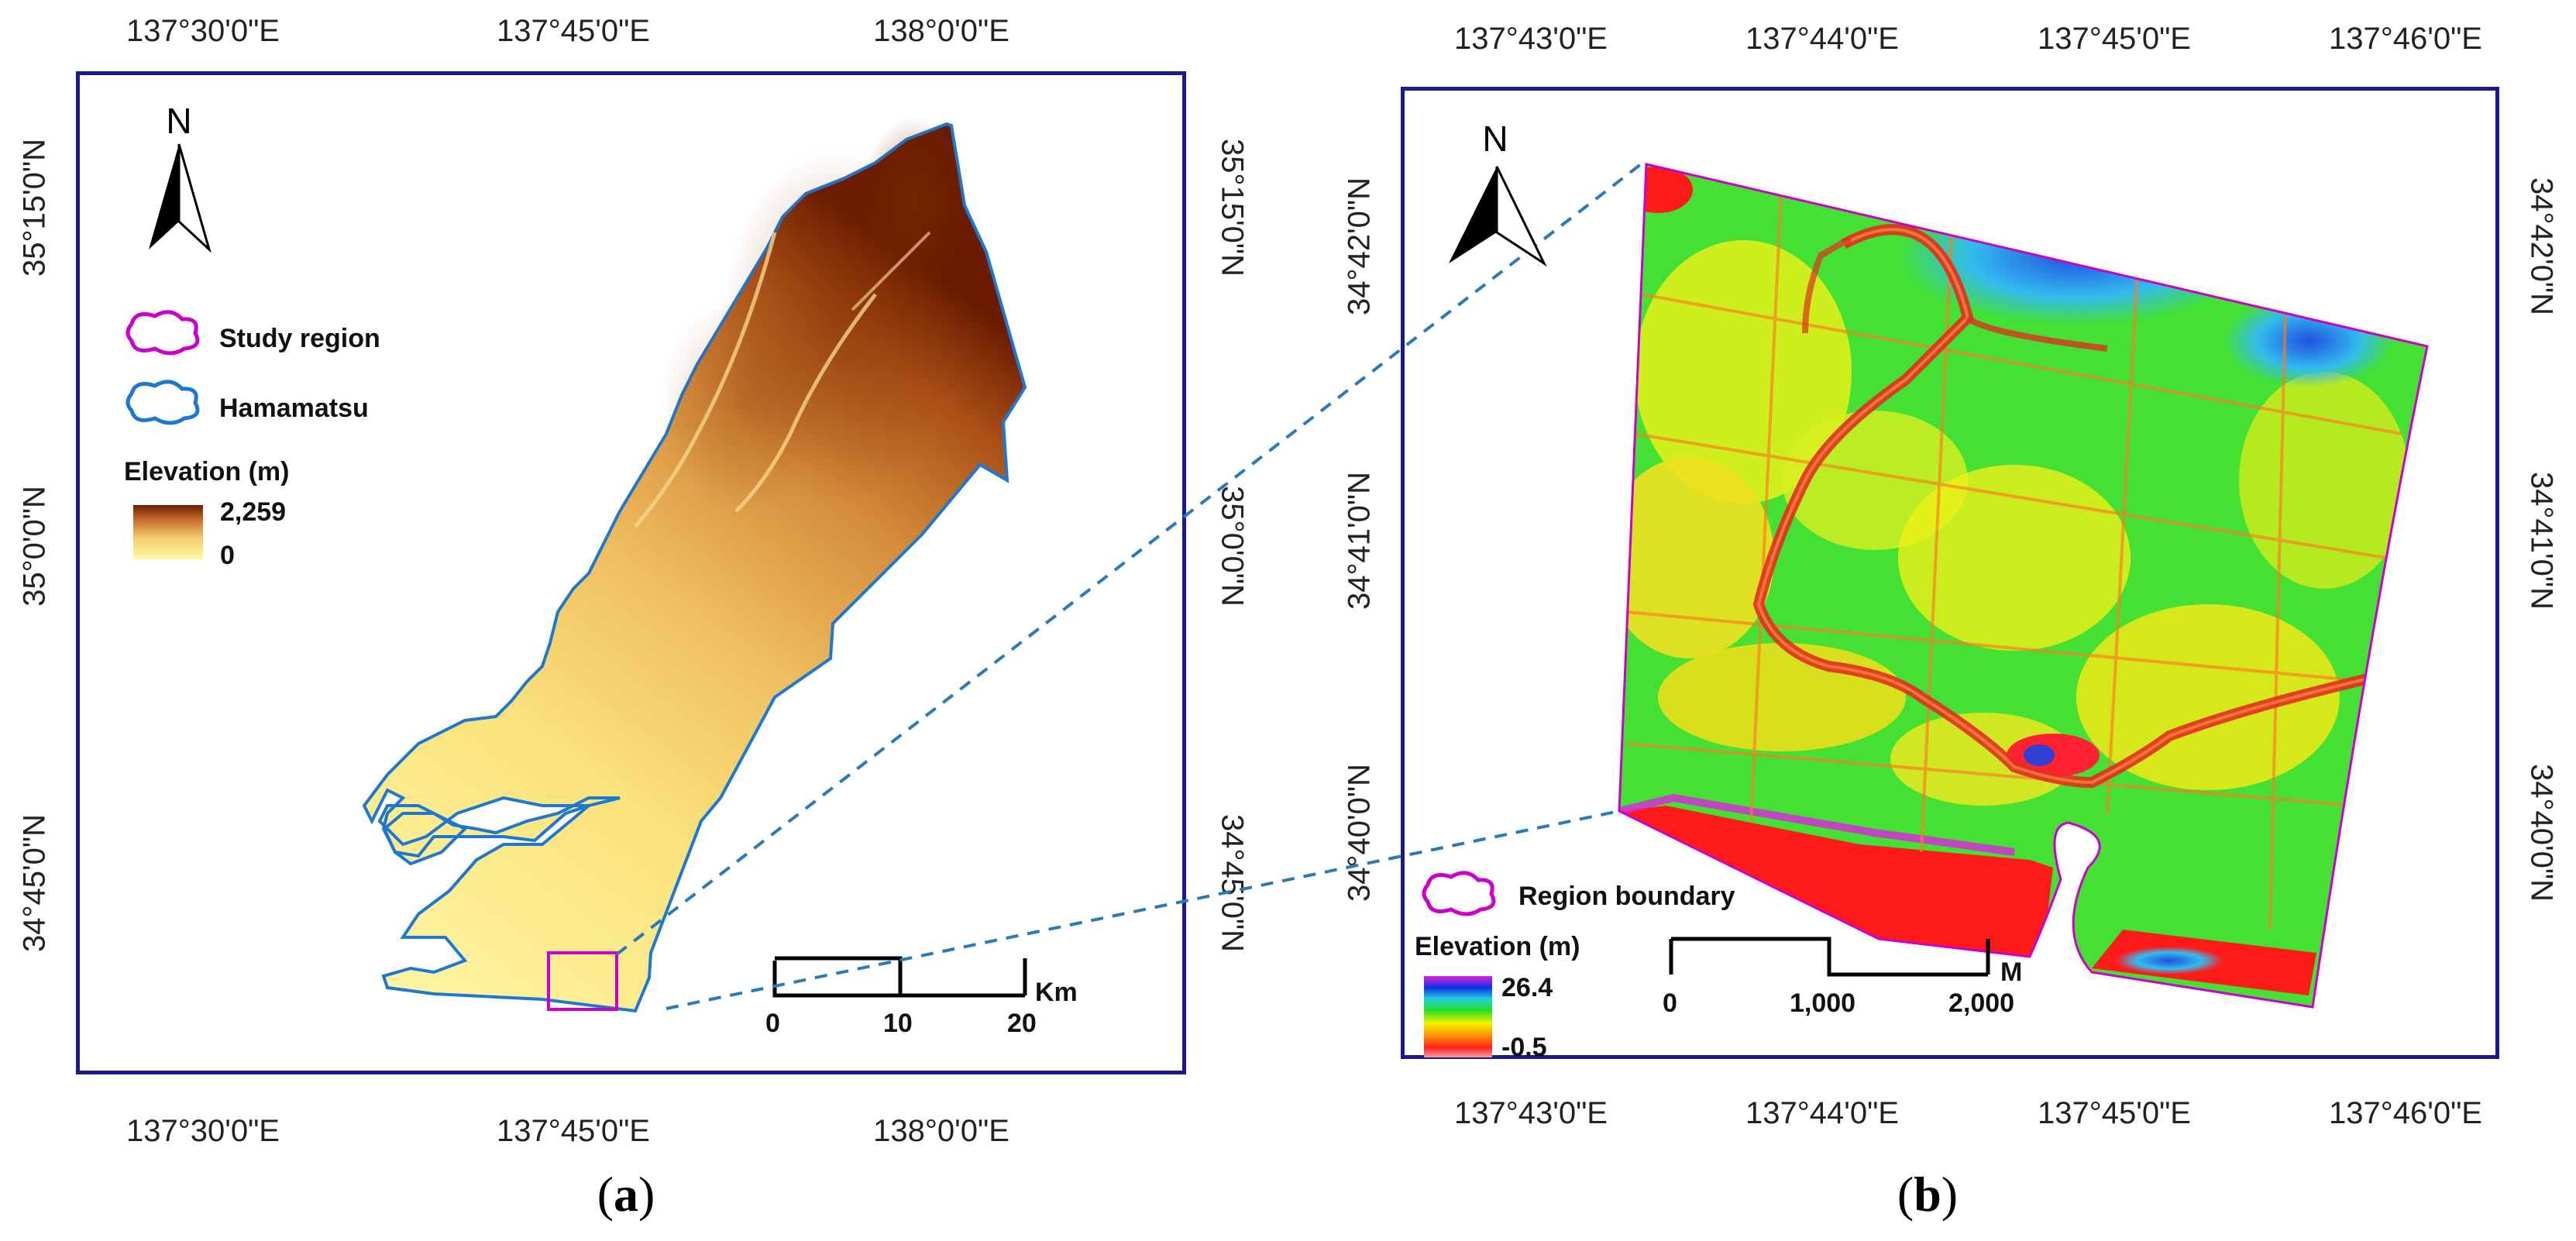 The width and height of the screenshot is (2576, 1241). I want to click on caption-b-letter: b, so click(1927, 1194).